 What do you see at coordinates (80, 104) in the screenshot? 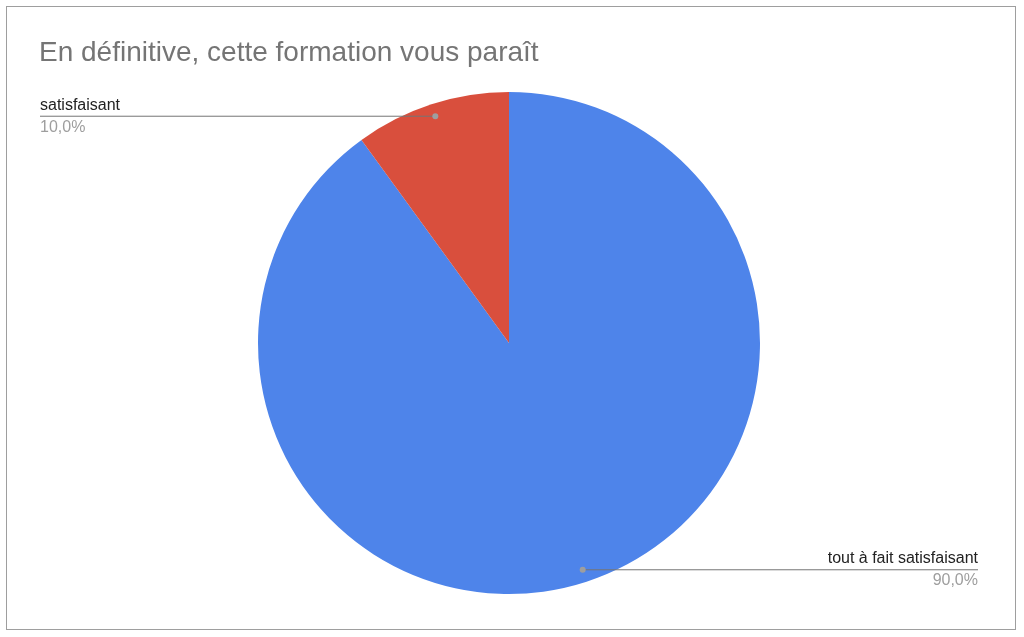
I see `slice-label: satisfaisant` at bounding box center [80, 104].